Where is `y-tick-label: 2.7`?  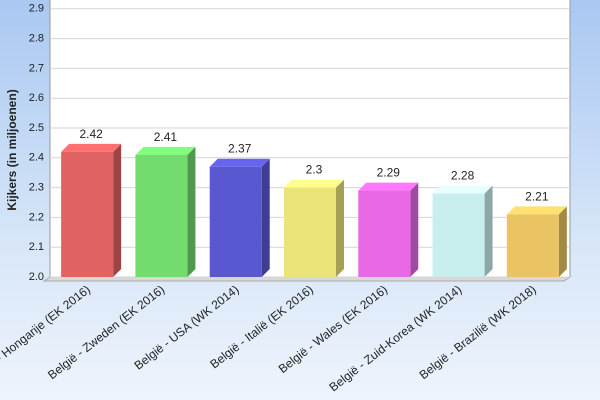
y-tick-label: 2.7 is located at coordinates (36, 68).